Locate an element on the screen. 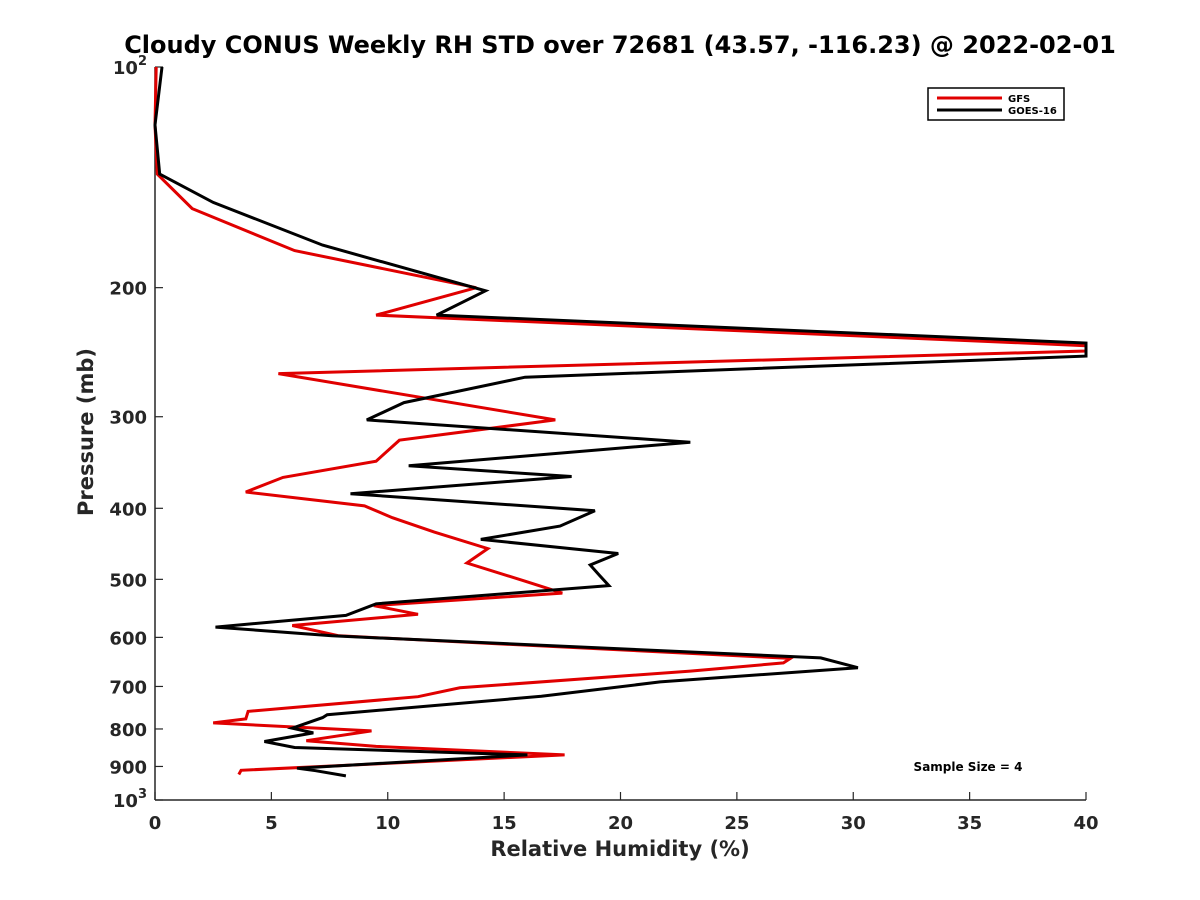 This screenshot has width=1200, height=900. y-tick-label: 600 is located at coordinates (128, 638).